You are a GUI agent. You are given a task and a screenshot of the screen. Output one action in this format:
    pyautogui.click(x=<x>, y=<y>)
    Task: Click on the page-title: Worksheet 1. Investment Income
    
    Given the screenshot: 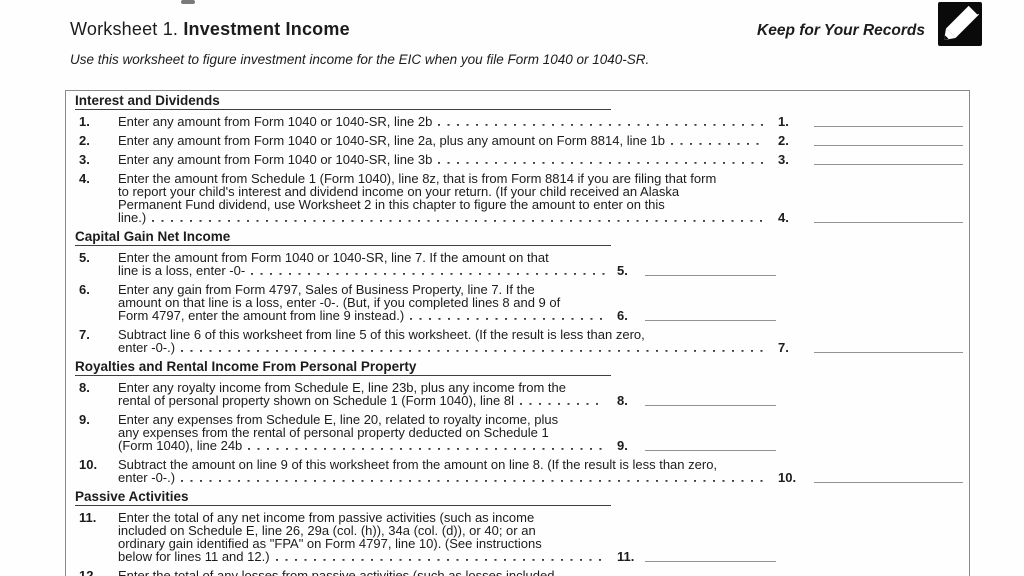 What is the action you would take?
    pyautogui.click(x=210, y=29)
    